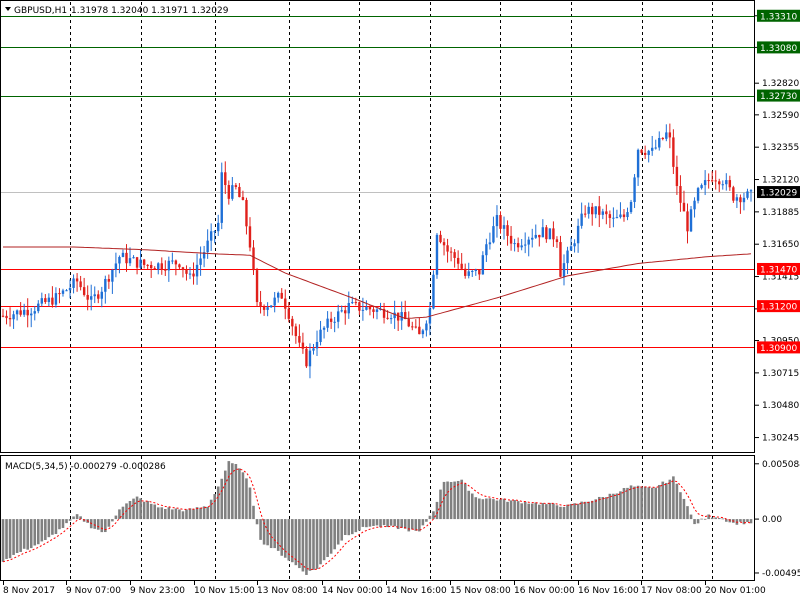 This screenshot has width=800, height=600. Describe the element at coordinates (377, 283) in the screenshot. I see `moving-average` at that location.